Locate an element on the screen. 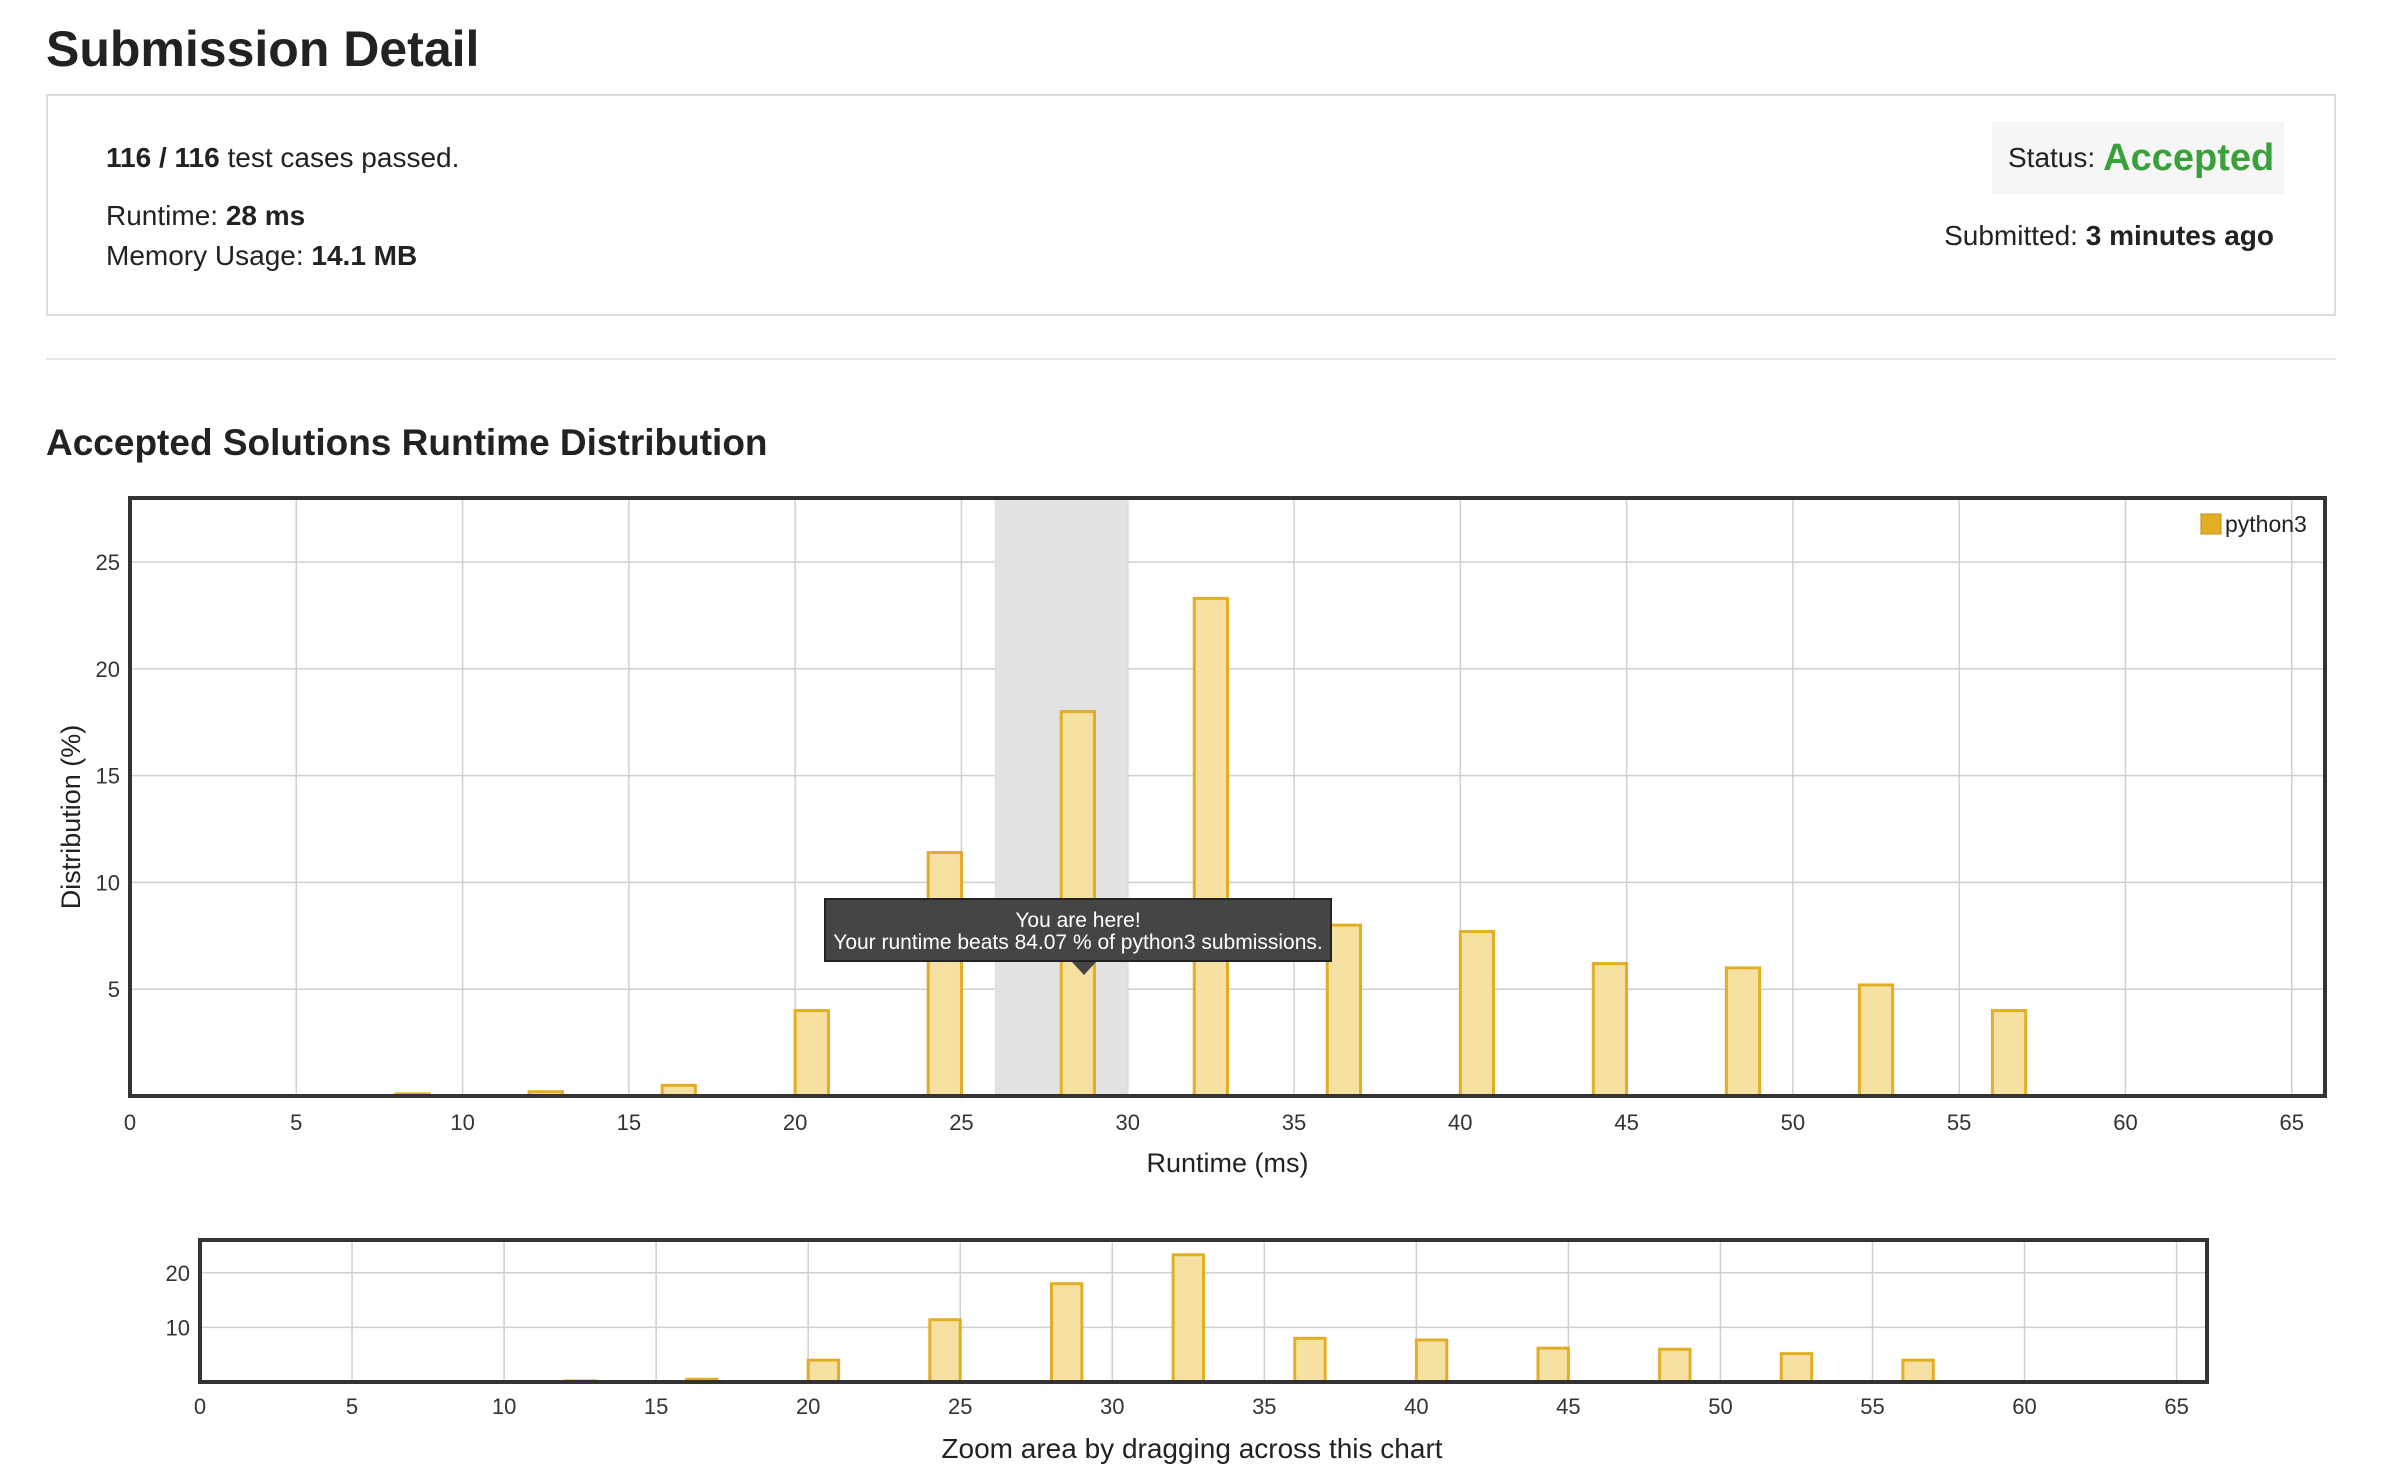 Image resolution: width=2384 pixels, height=1482 pixels. memory-label: Memory Usage: is located at coordinates (205, 255).